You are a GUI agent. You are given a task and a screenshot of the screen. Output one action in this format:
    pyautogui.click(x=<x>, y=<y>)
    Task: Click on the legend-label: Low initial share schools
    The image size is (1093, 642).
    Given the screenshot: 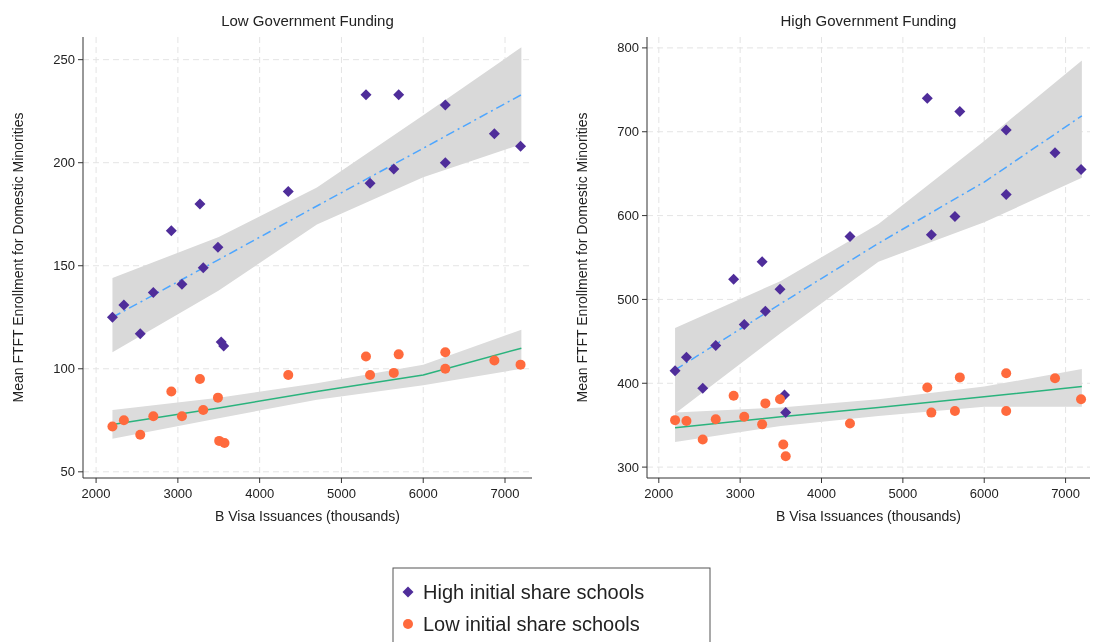 What is the action you would take?
    pyautogui.click(x=531, y=624)
    